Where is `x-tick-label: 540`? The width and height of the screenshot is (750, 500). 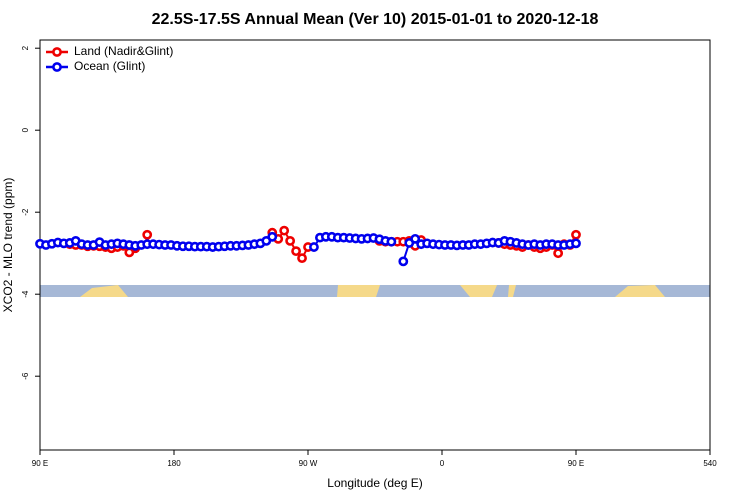 x-tick-label: 540 is located at coordinates (710, 463).